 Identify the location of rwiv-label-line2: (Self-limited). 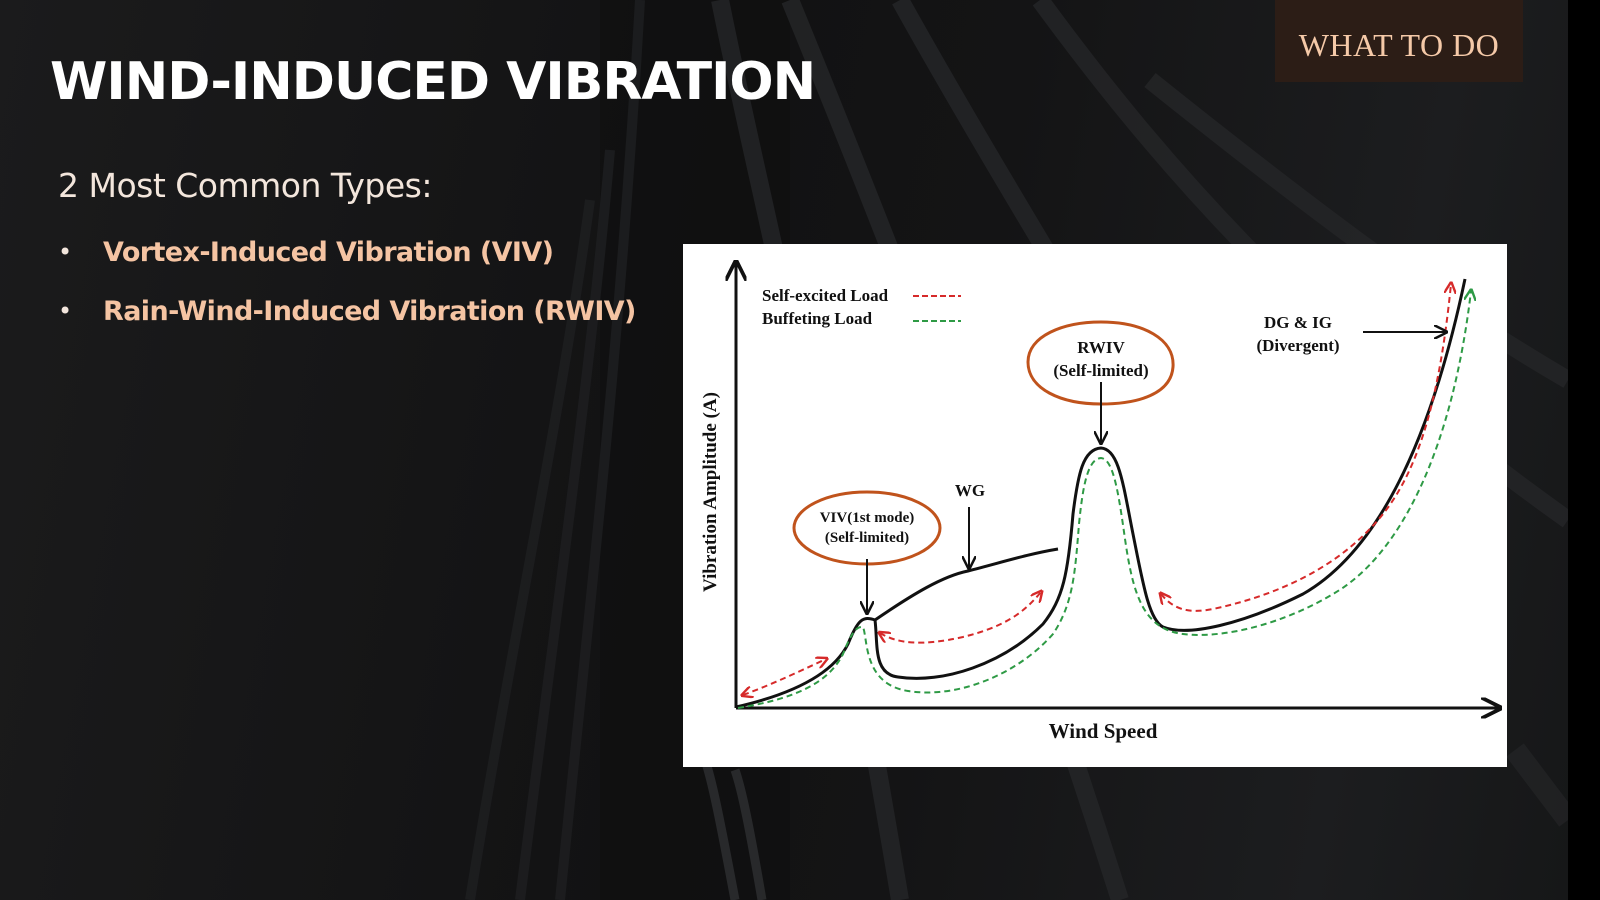
(1100, 370).